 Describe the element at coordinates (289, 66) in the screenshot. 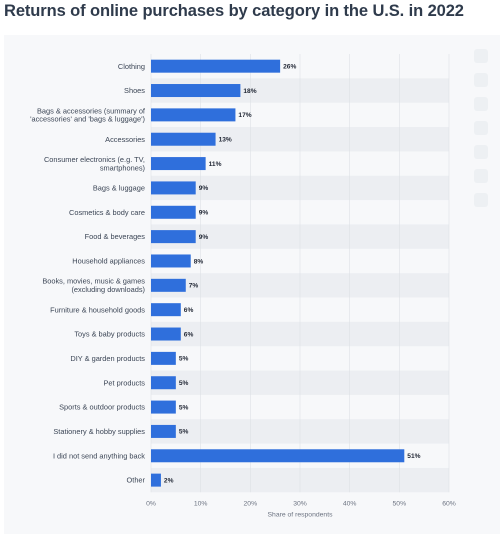

I see `value-label: 26%` at that location.